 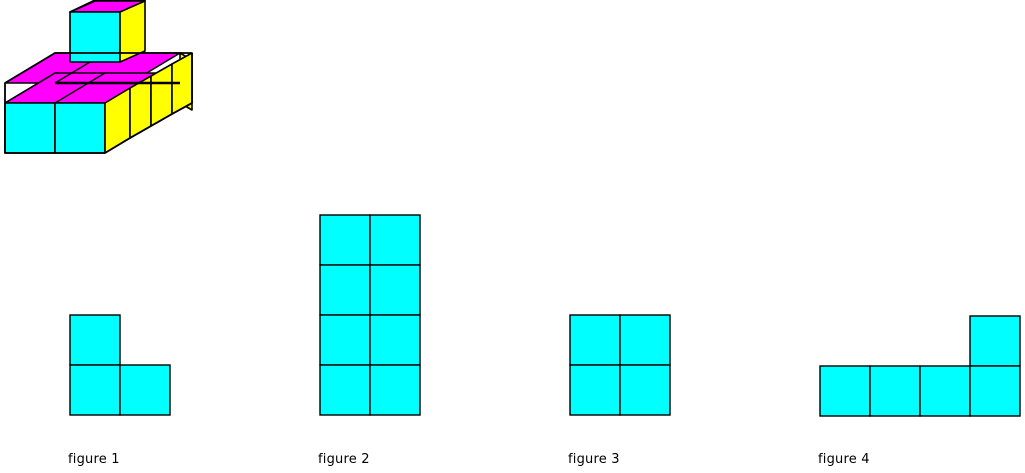 What do you see at coordinates (594, 459) in the screenshot?
I see `figure-3-label: figure 3` at bounding box center [594, 459].